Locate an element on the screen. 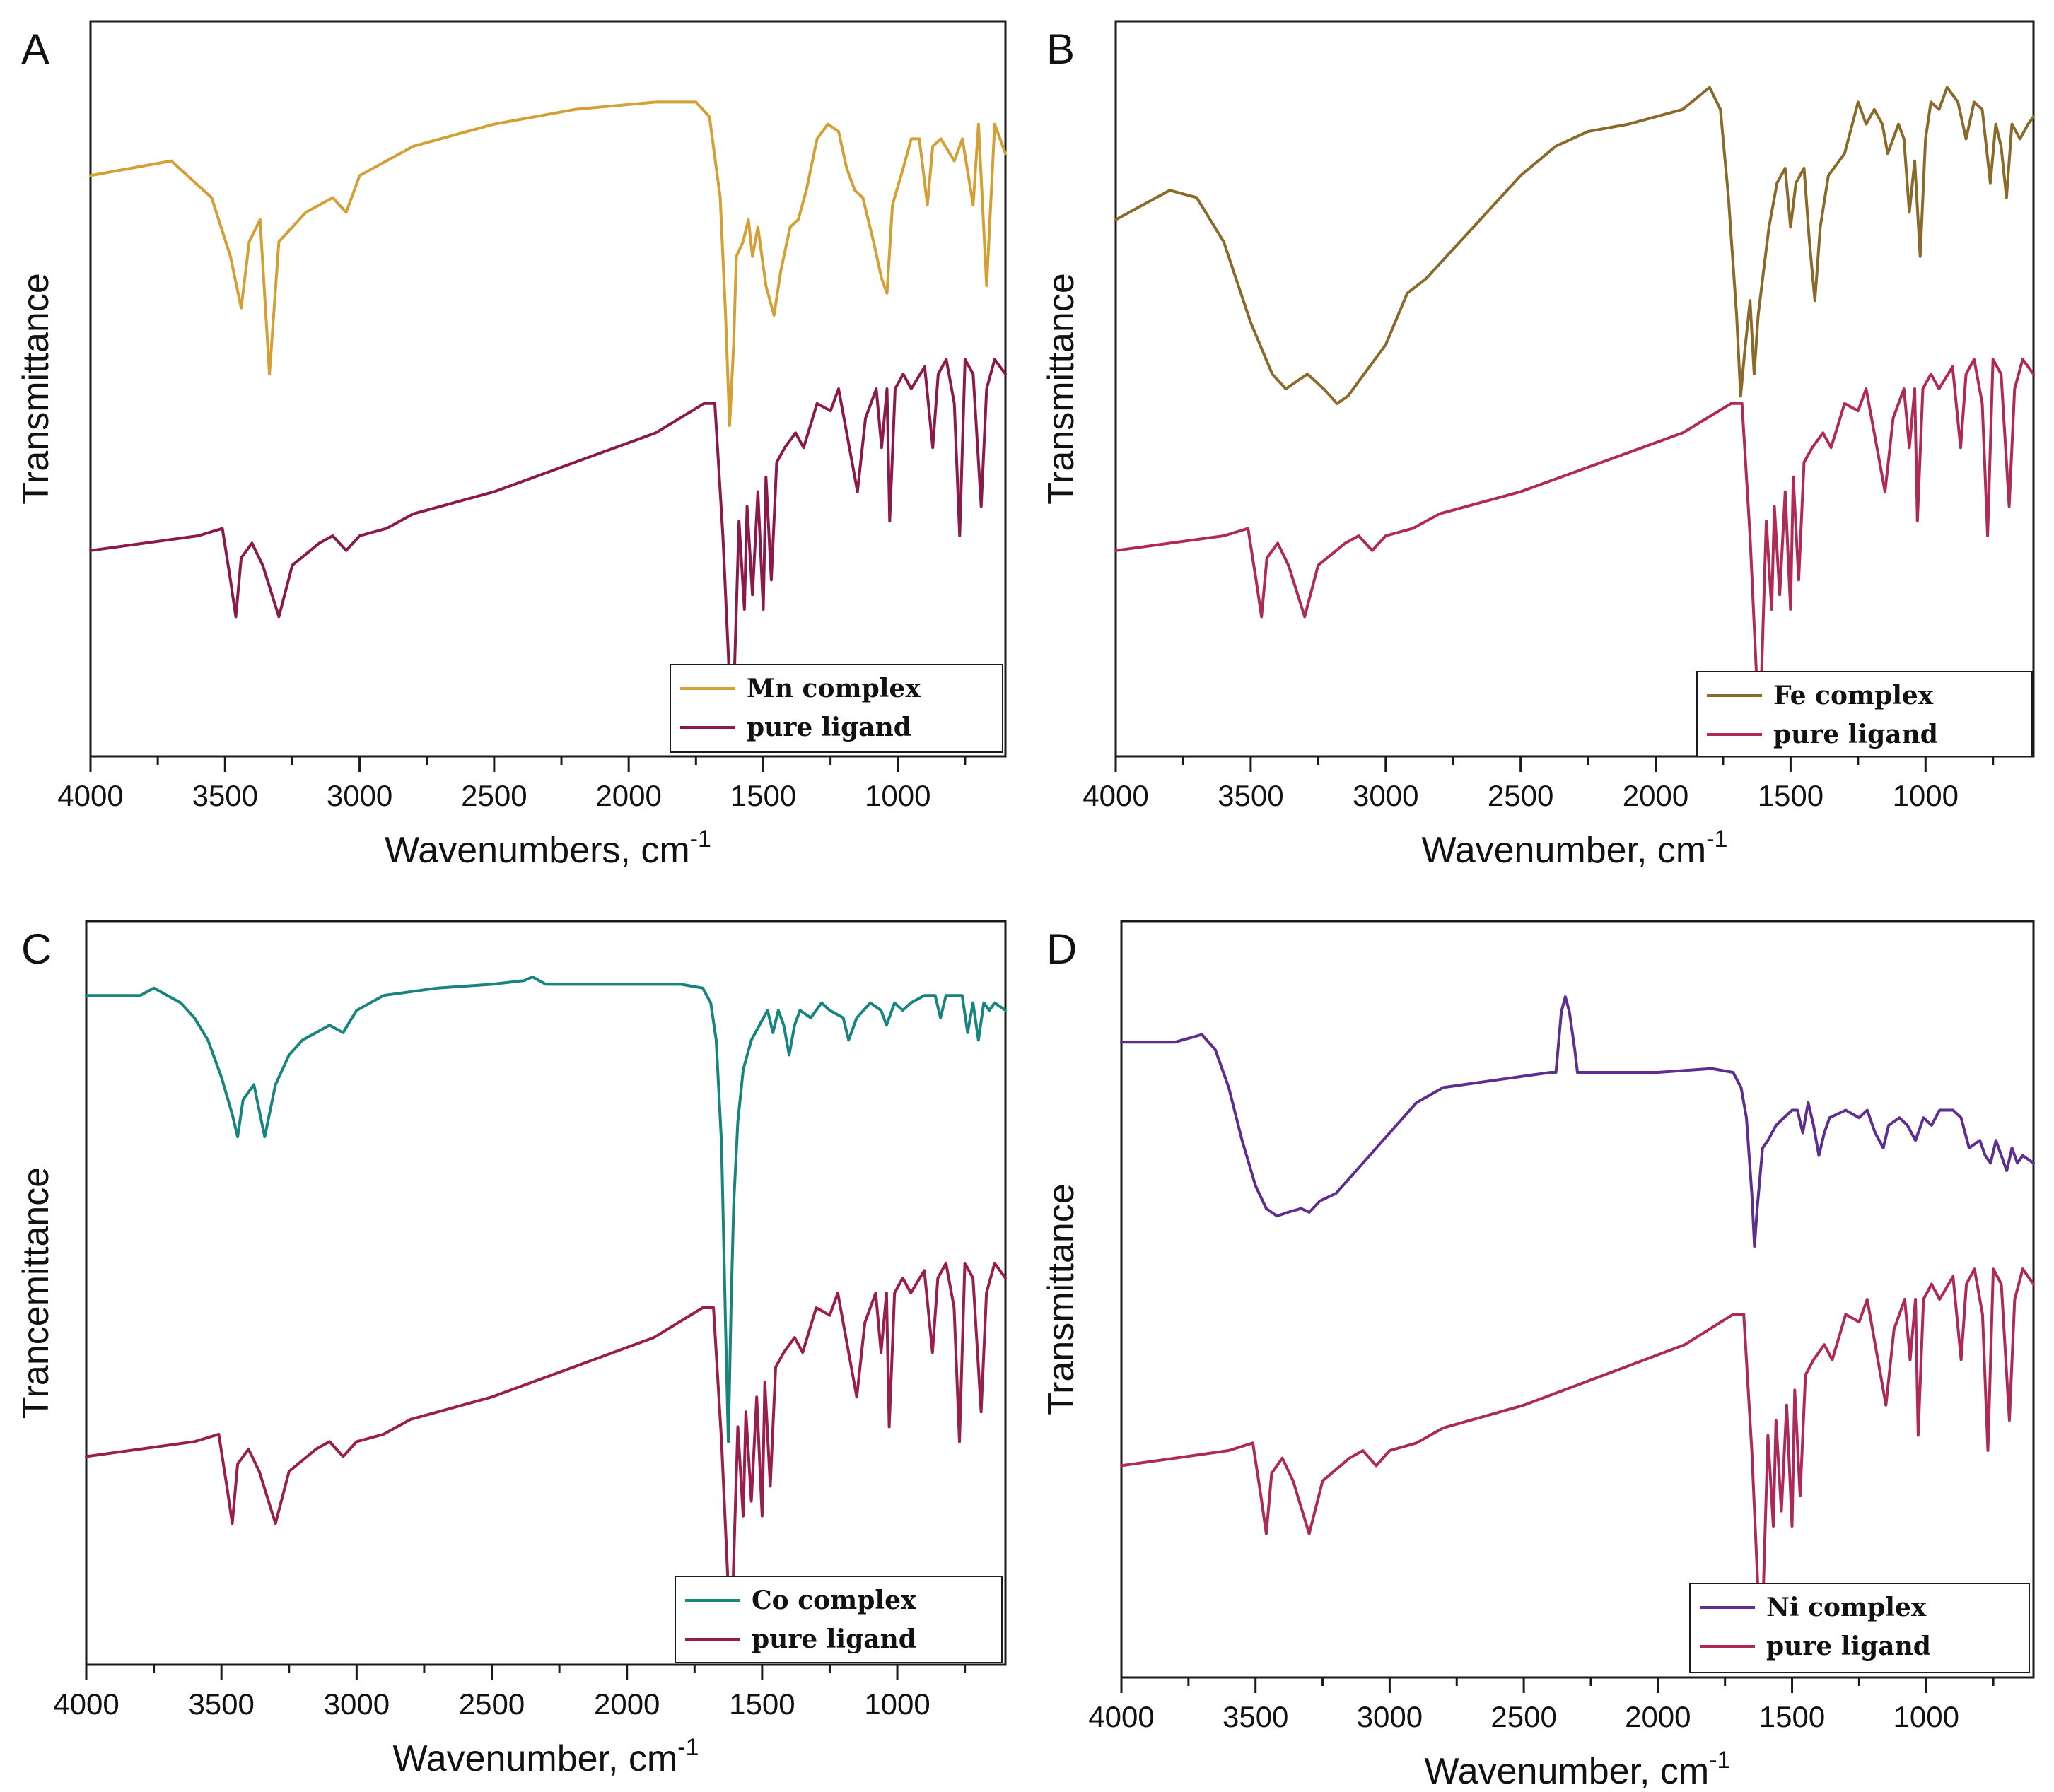 The height and width of the screenshot is (1792, 2054). legend: Mn complex pure ligand is located at coordinates (837, 708).